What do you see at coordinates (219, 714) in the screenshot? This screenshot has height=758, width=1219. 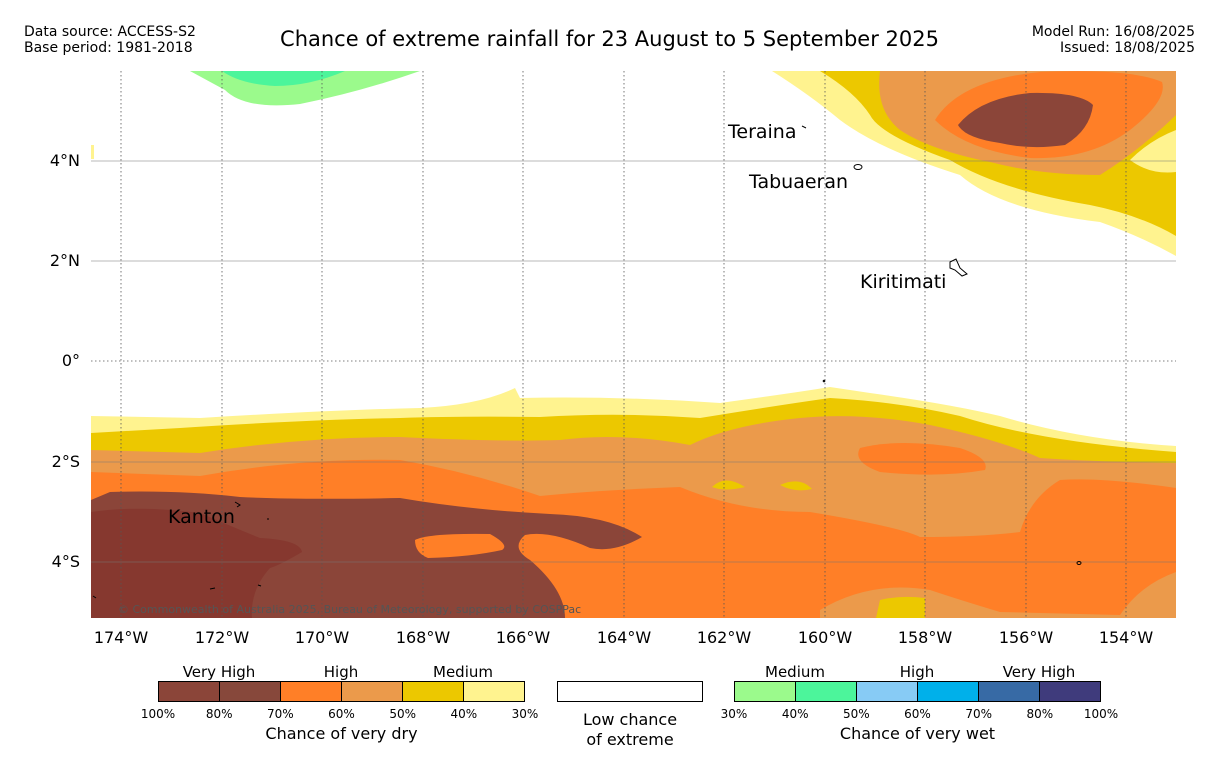 I see `legend-dry-tick-label: 80%` at bounding box center [219, 714].